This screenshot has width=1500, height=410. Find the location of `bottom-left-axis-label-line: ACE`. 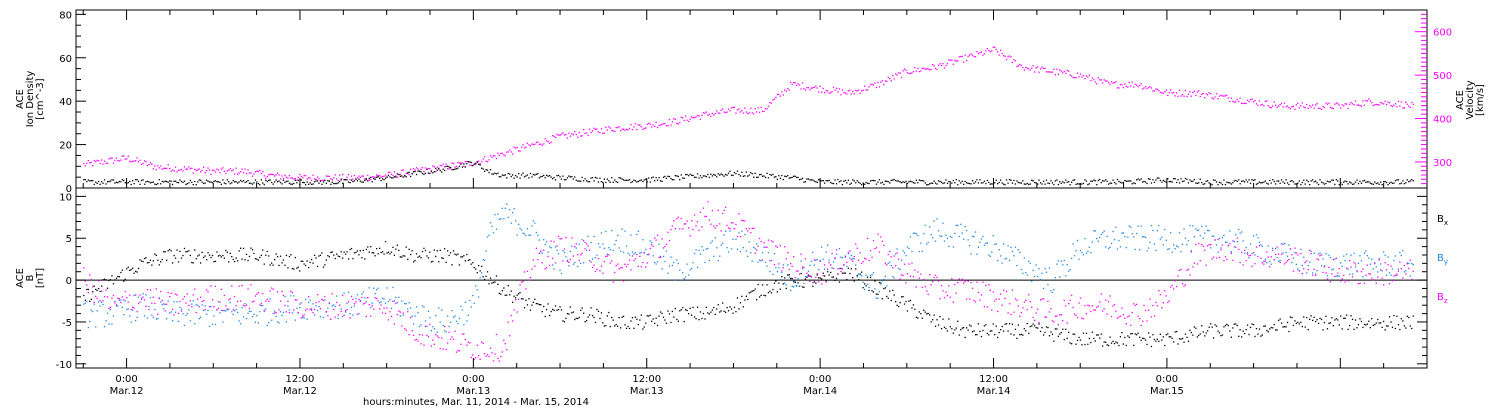

bottom-left-axis-label-line: ACE is located at coordinates (20, 278).